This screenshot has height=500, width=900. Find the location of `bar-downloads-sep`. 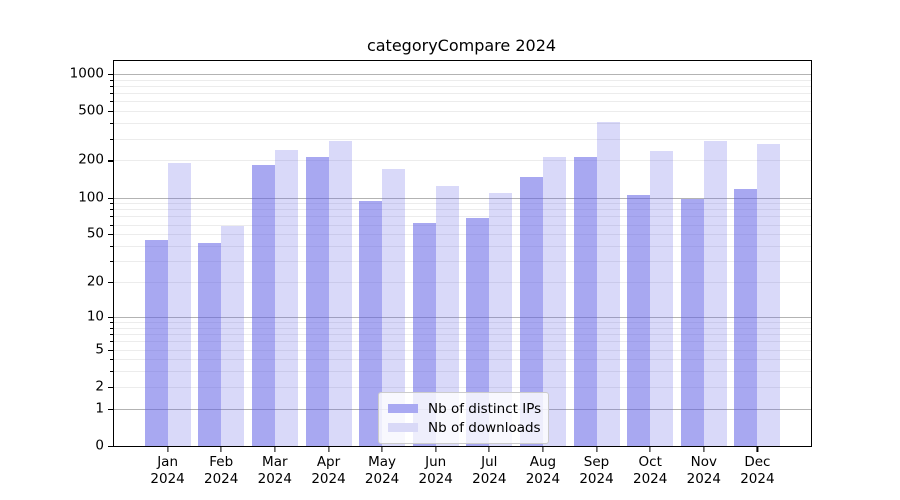

bar-downloads-sep is located at coordinates (608, 283).